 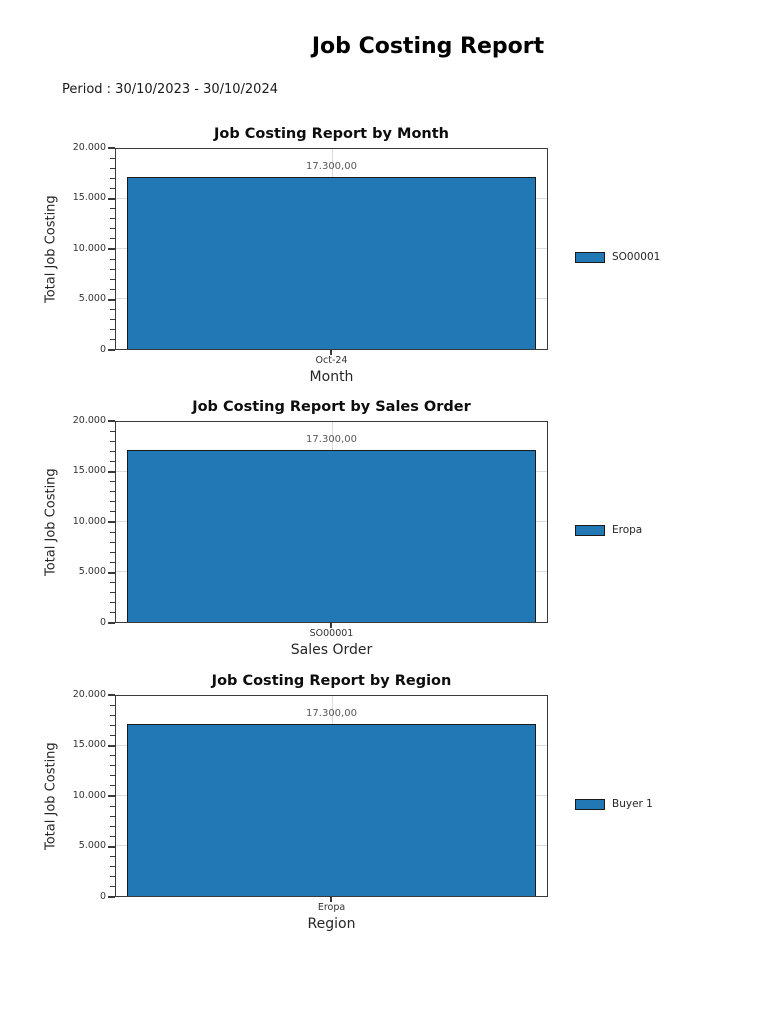 What do you see at coordinates (636, 257) in the screenshot?
I see `legend-label: SO00001` at bounding box center [636, 257].